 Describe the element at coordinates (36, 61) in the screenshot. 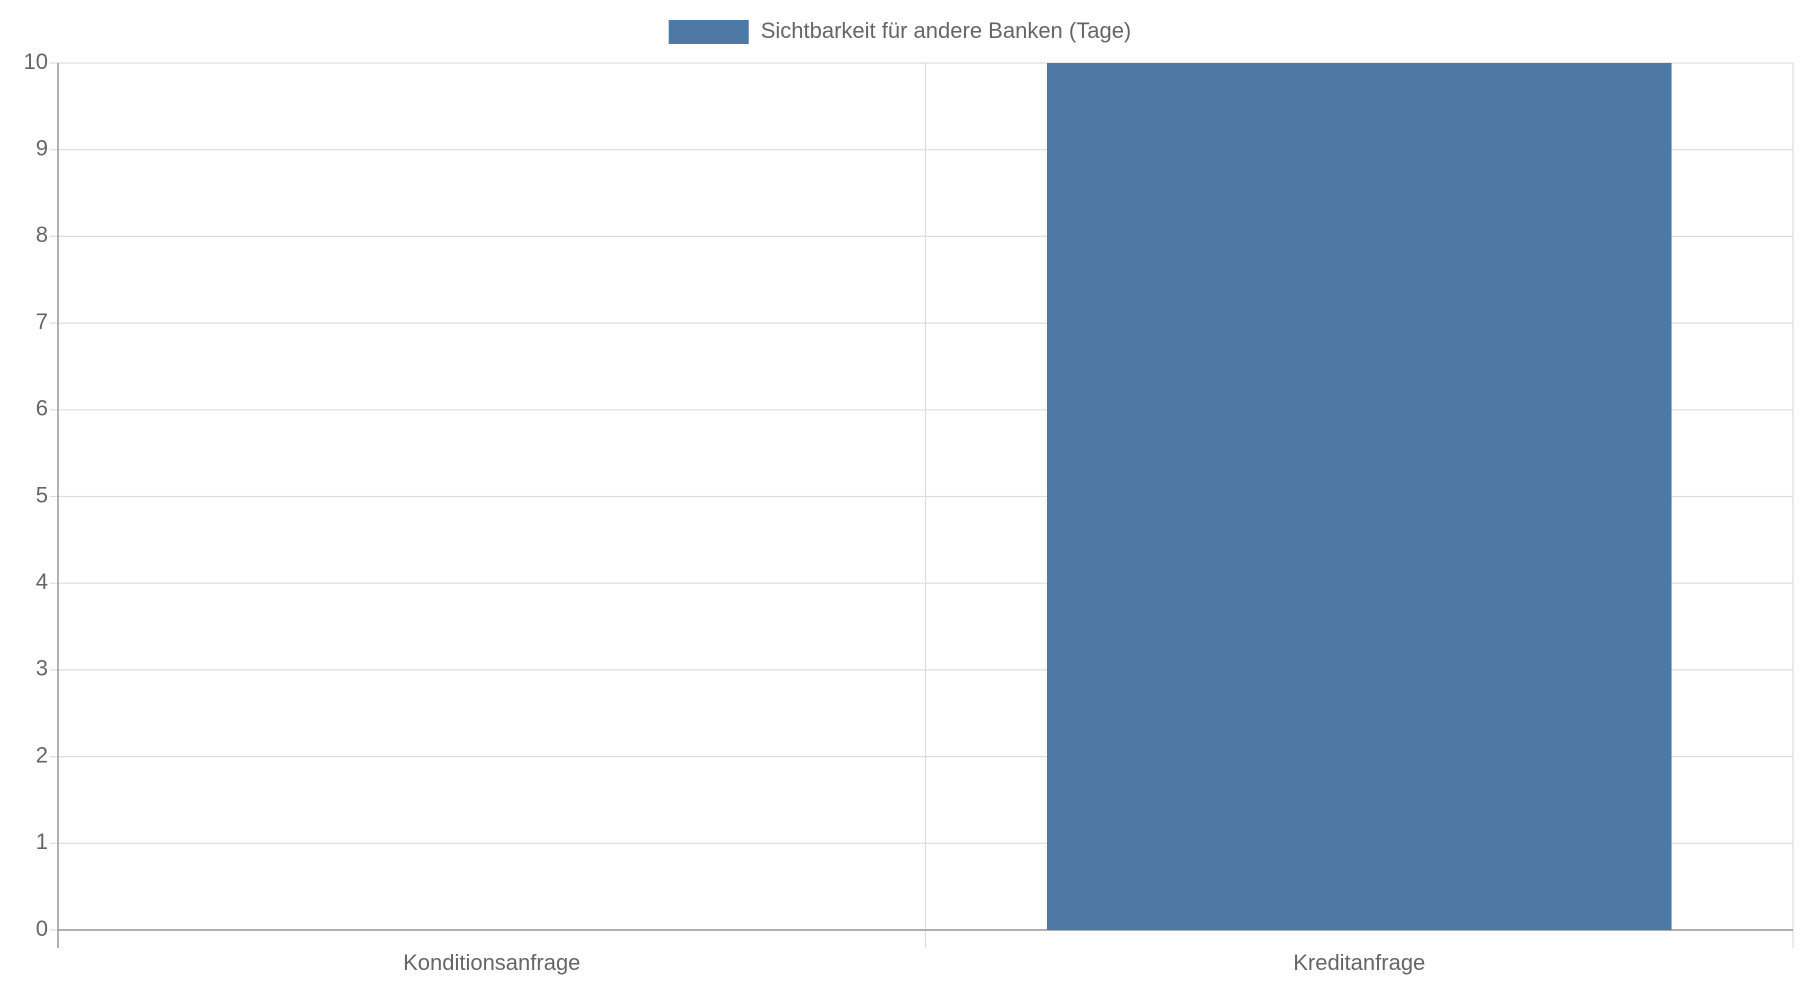

I see `y-tick-label: 10` at that location.